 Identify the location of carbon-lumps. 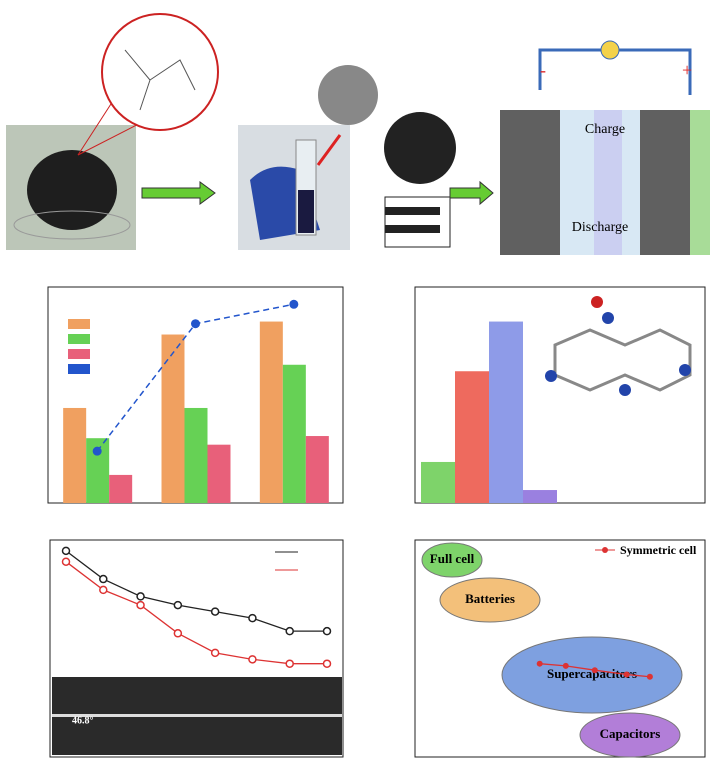
(72, 190).